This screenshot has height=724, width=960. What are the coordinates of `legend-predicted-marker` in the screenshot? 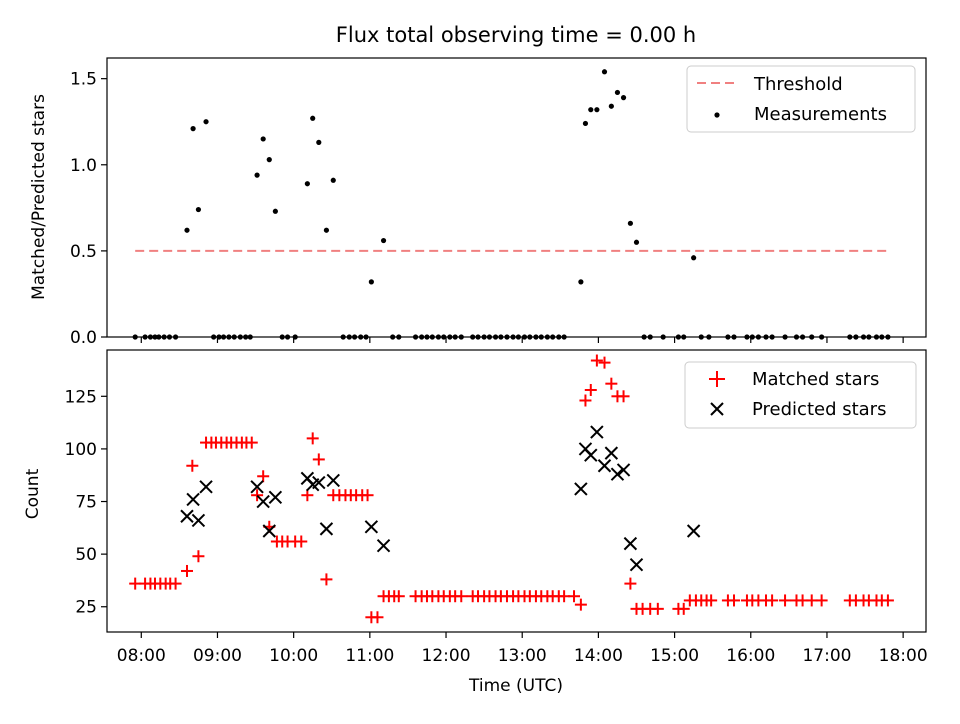 It's located at (717, 409).